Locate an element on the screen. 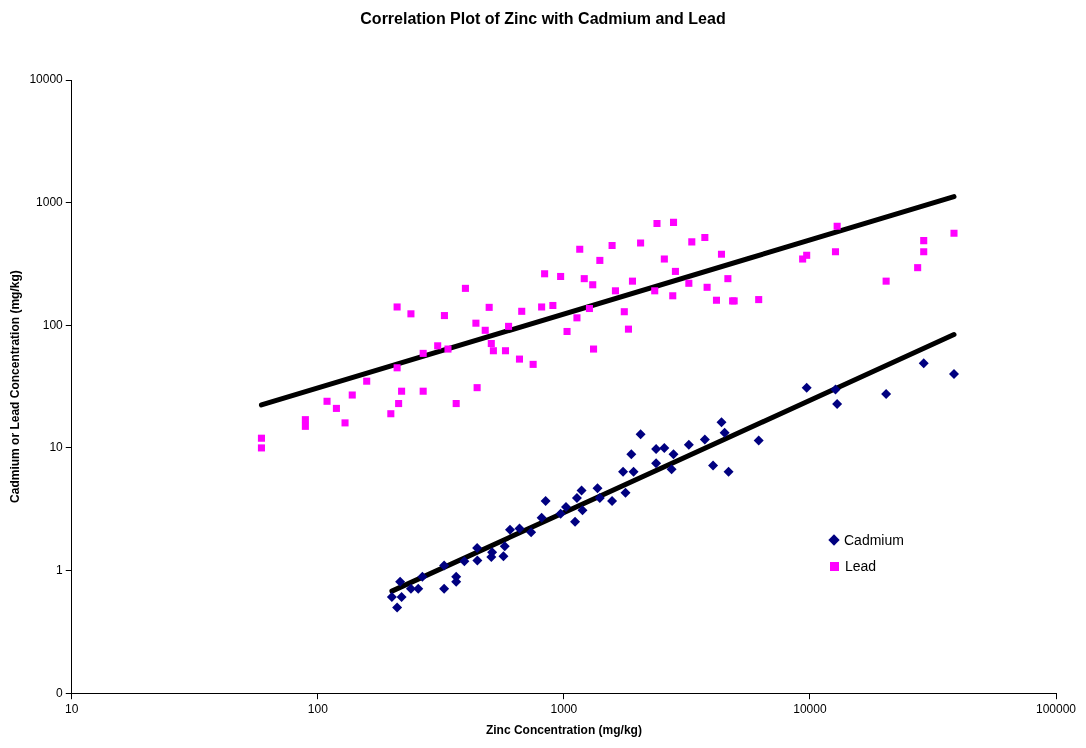  legend-label: Lead is located at coordinates (861, 566).